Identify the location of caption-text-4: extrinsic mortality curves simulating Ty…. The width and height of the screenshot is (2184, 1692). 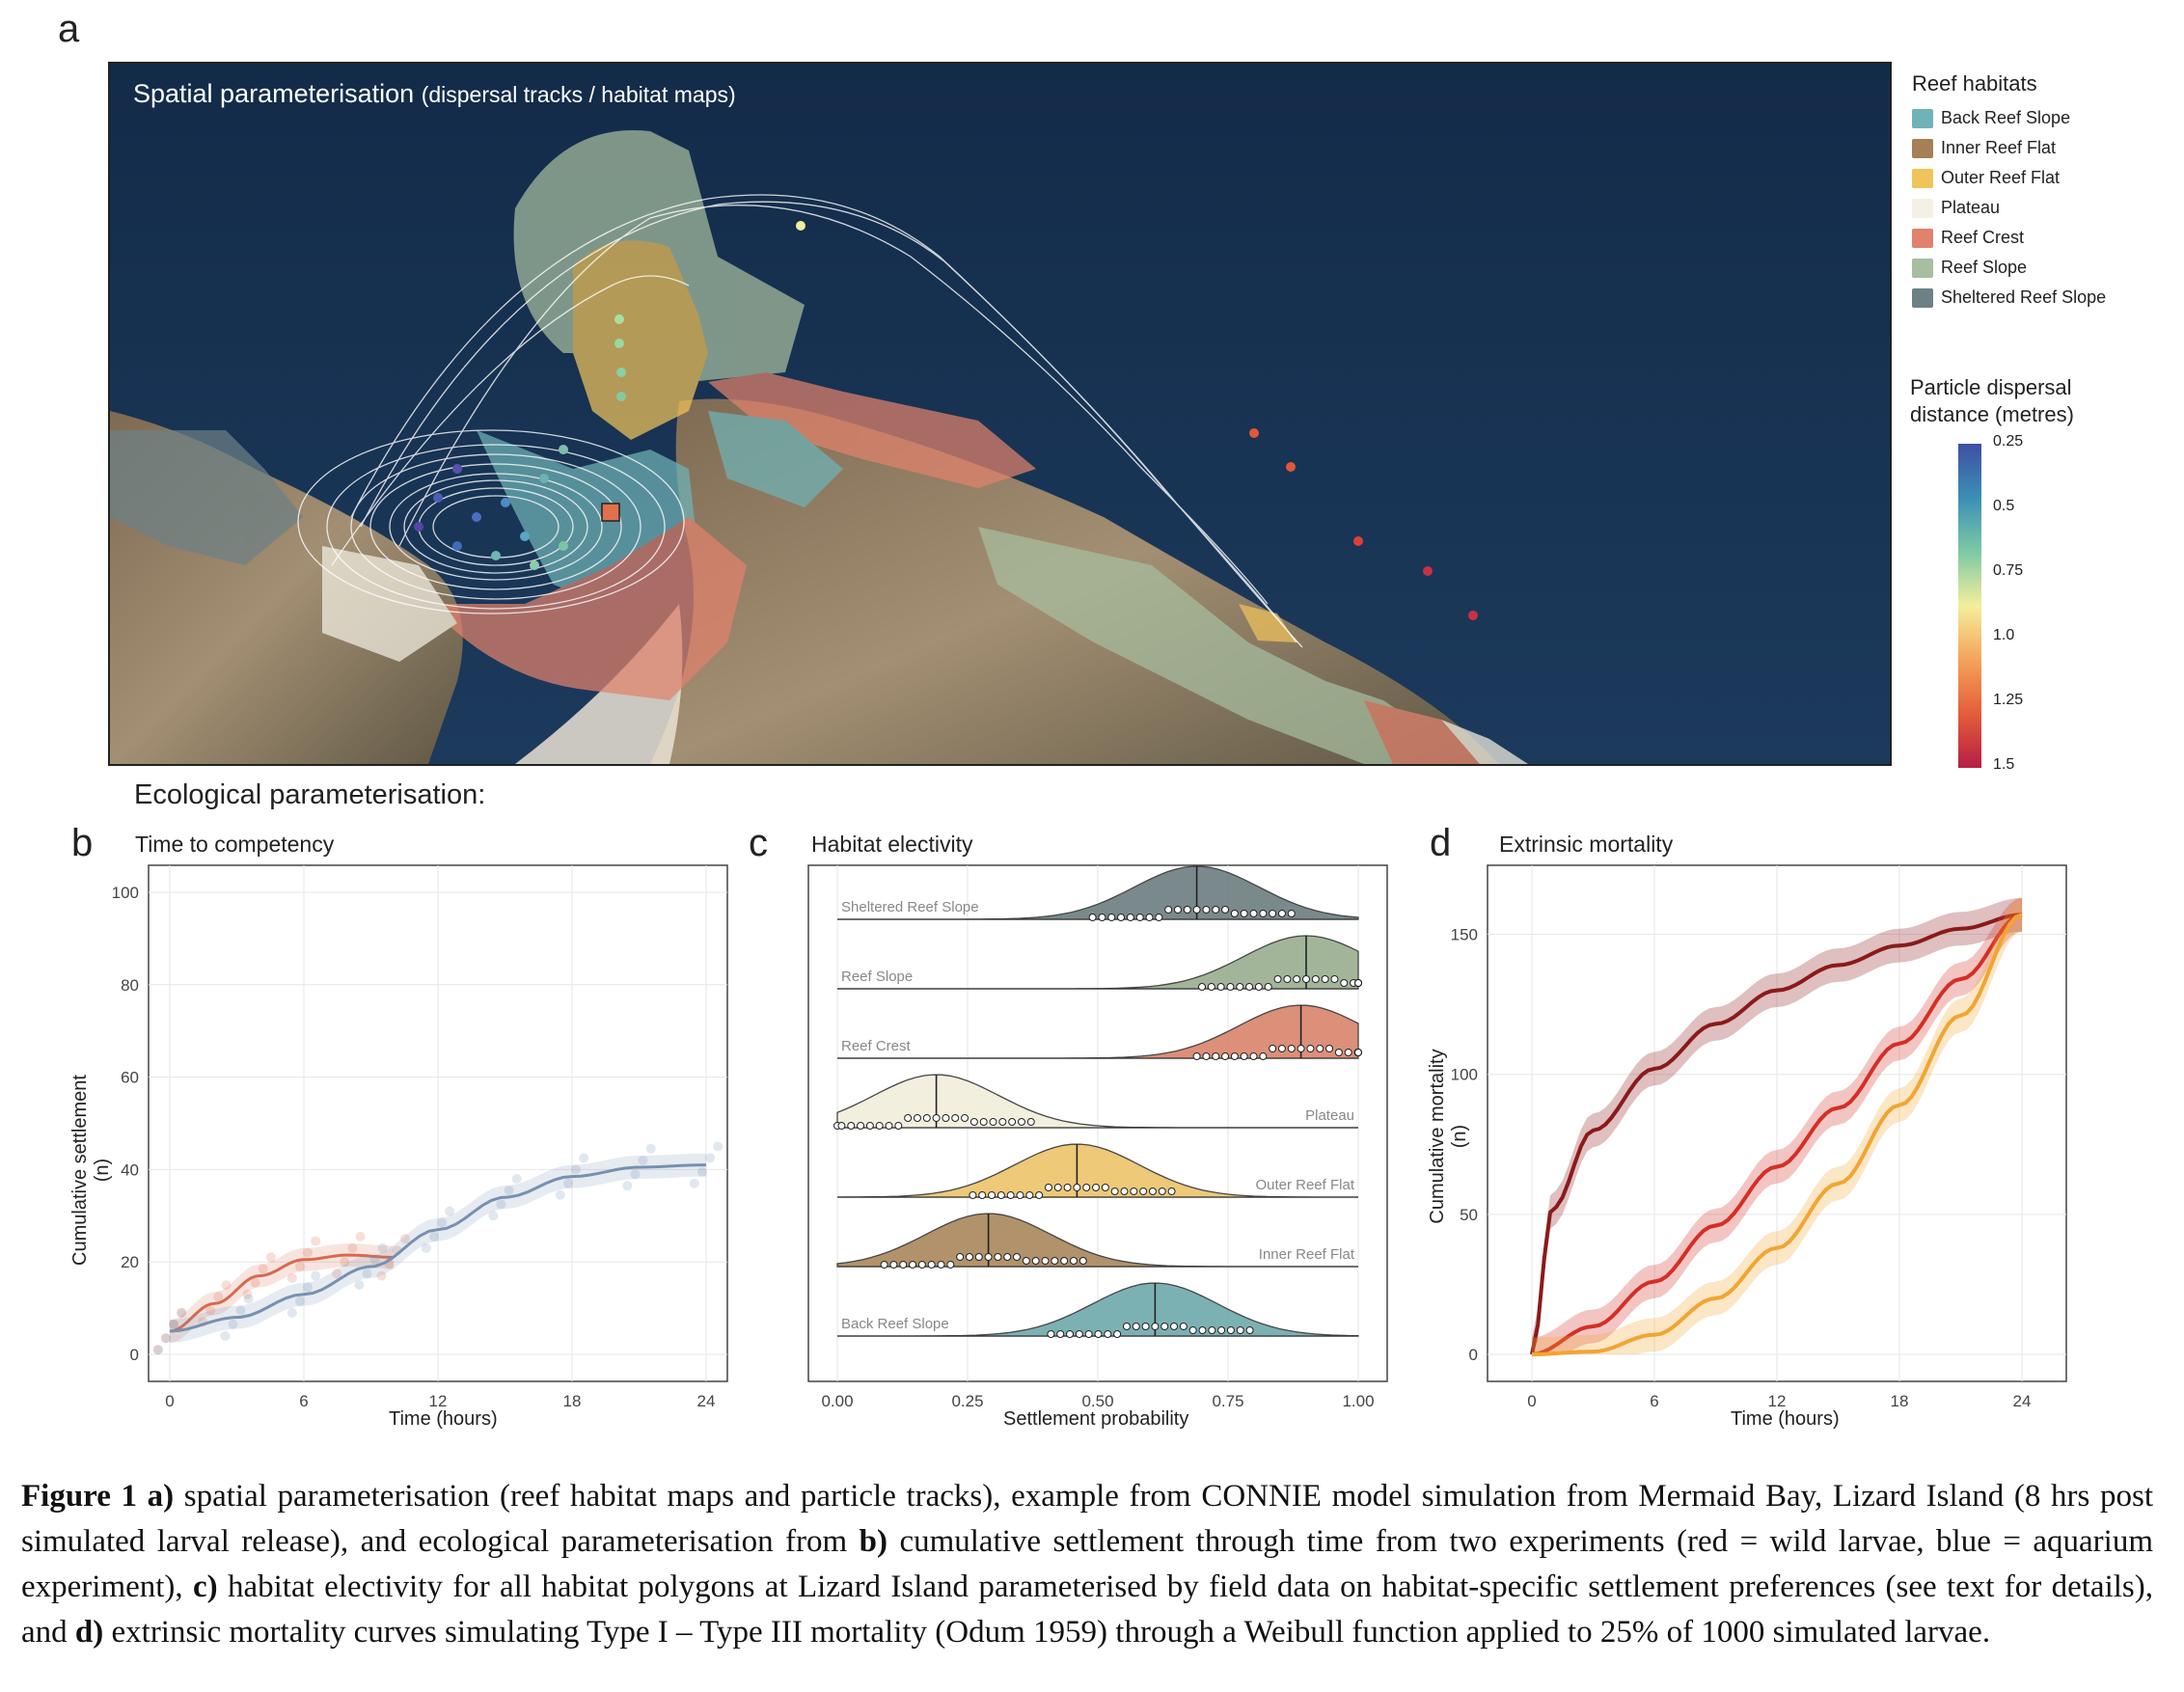
(1047, 1632).